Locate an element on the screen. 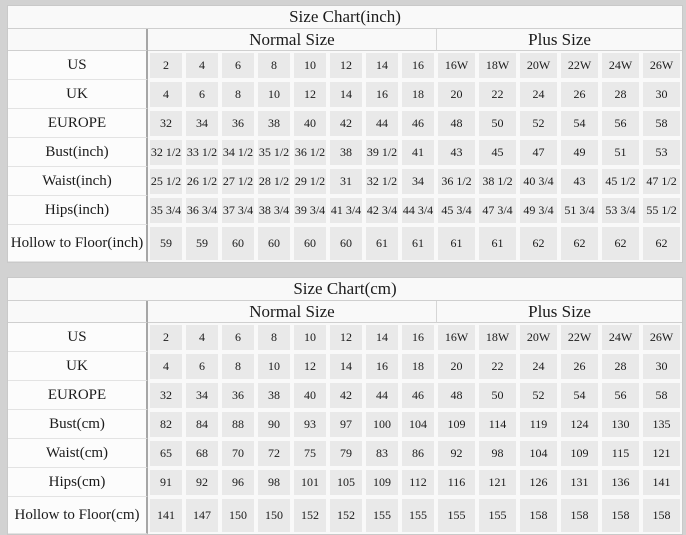 The image size is (686, 535). size-value-cell: 47 3/4 is located at coordinates (497, 210).